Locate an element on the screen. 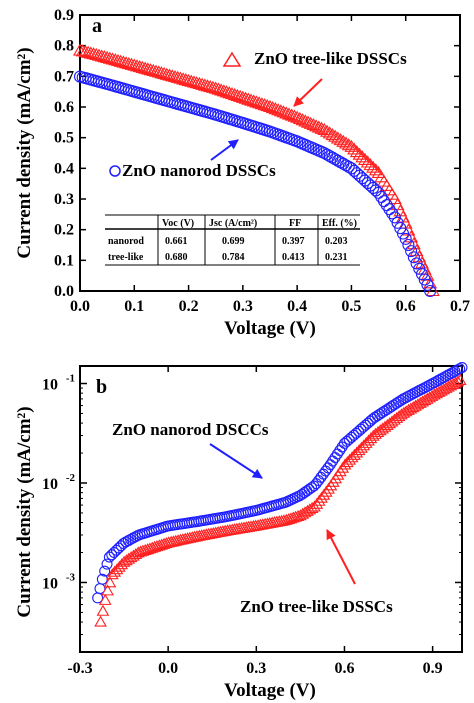 This screenshot has height=703, width=474. x-tick-label: -0.3 is located at coordinates (79, 668).